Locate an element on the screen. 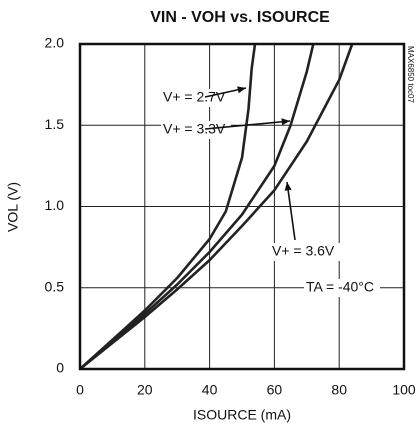 This screenshot has width=416, height=431. x-tick-label: 80 is located at coordinates (339, 390).